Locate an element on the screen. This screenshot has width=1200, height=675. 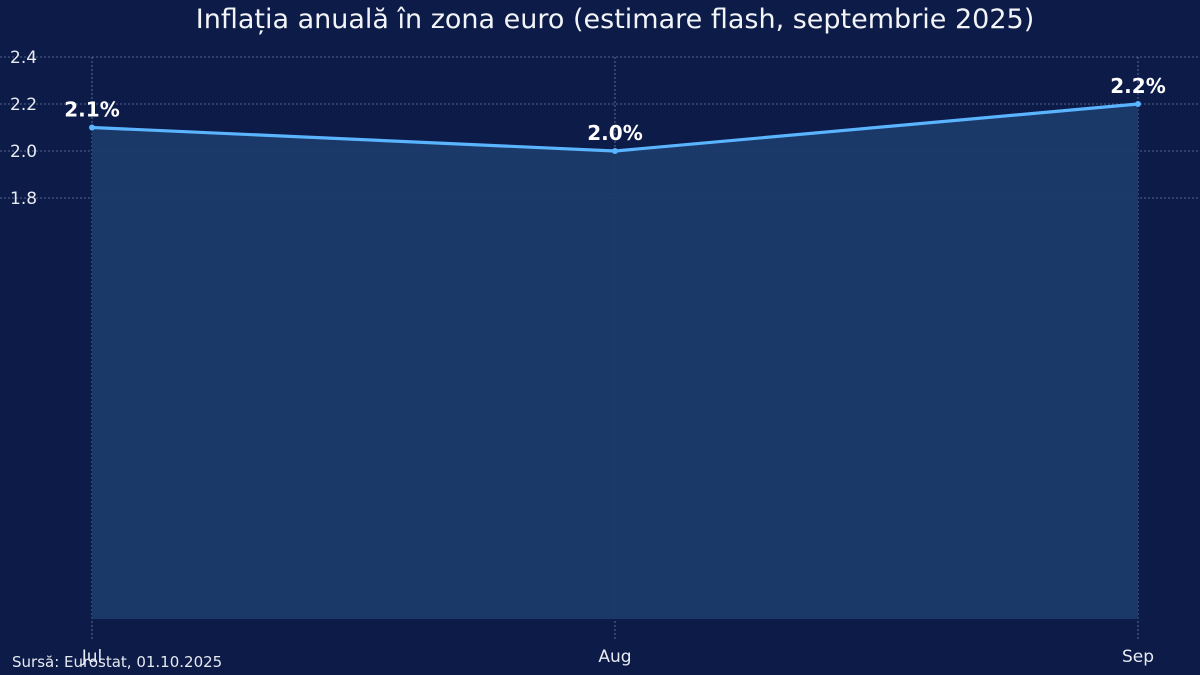
y-tick-label: 1.8 is located at coordinates (23, 199).